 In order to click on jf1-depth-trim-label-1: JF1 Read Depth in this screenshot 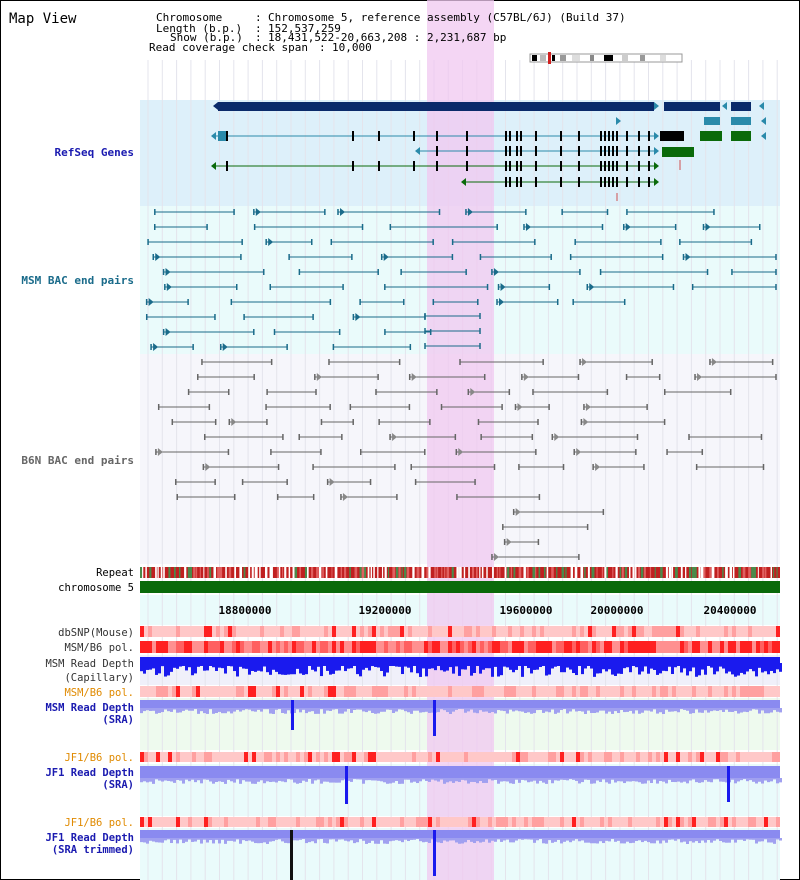, I will do `click(89, 838)`.